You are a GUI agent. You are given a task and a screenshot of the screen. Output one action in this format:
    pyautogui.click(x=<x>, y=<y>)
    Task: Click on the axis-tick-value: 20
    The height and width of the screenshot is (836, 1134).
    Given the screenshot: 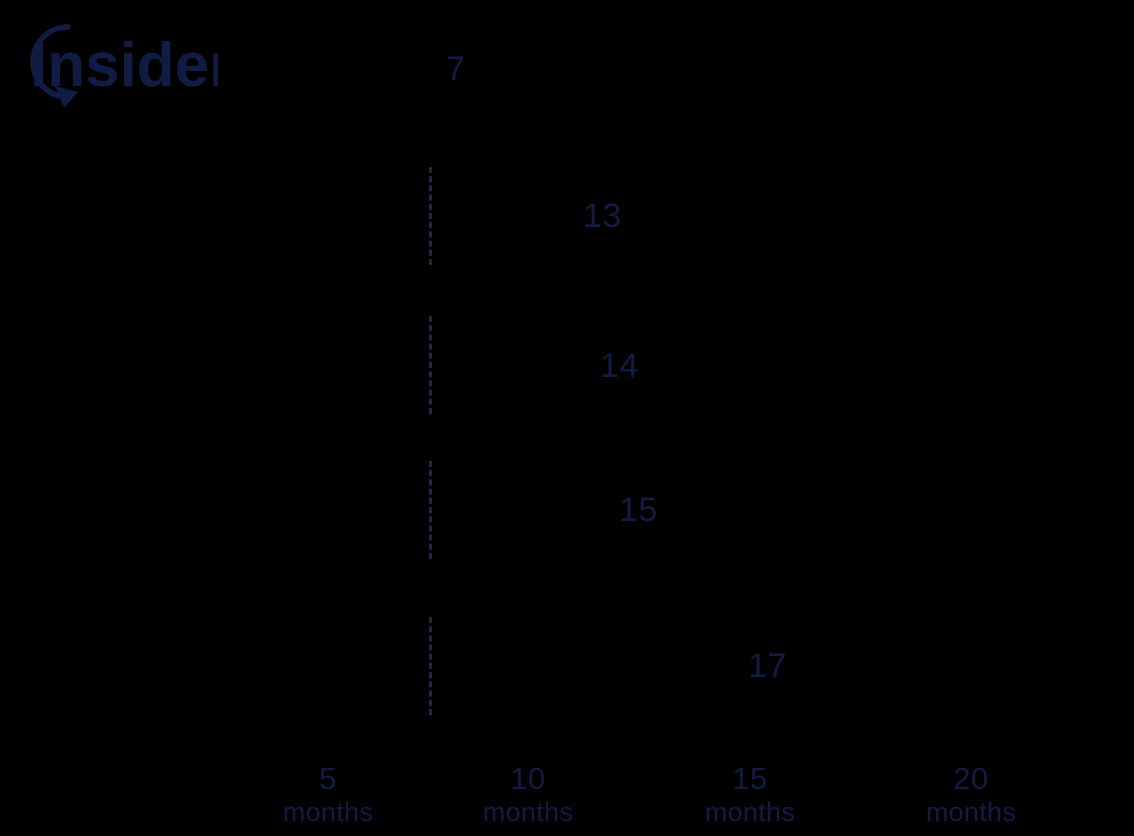 What is the action you would take?
    pyautogui.click(x=971, y=778)
    